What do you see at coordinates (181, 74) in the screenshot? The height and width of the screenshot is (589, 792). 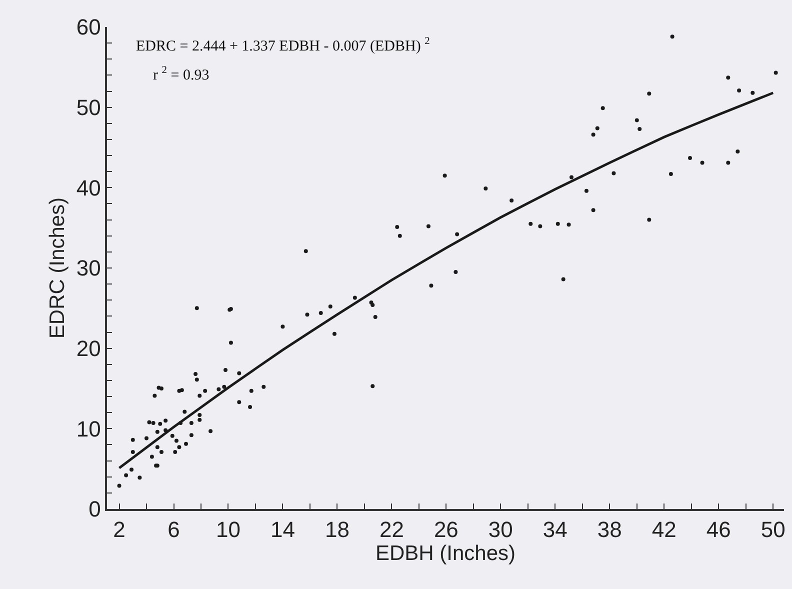 I see `annotation: r $^{2}$ = 0.93` at bounding box center [181, 74].